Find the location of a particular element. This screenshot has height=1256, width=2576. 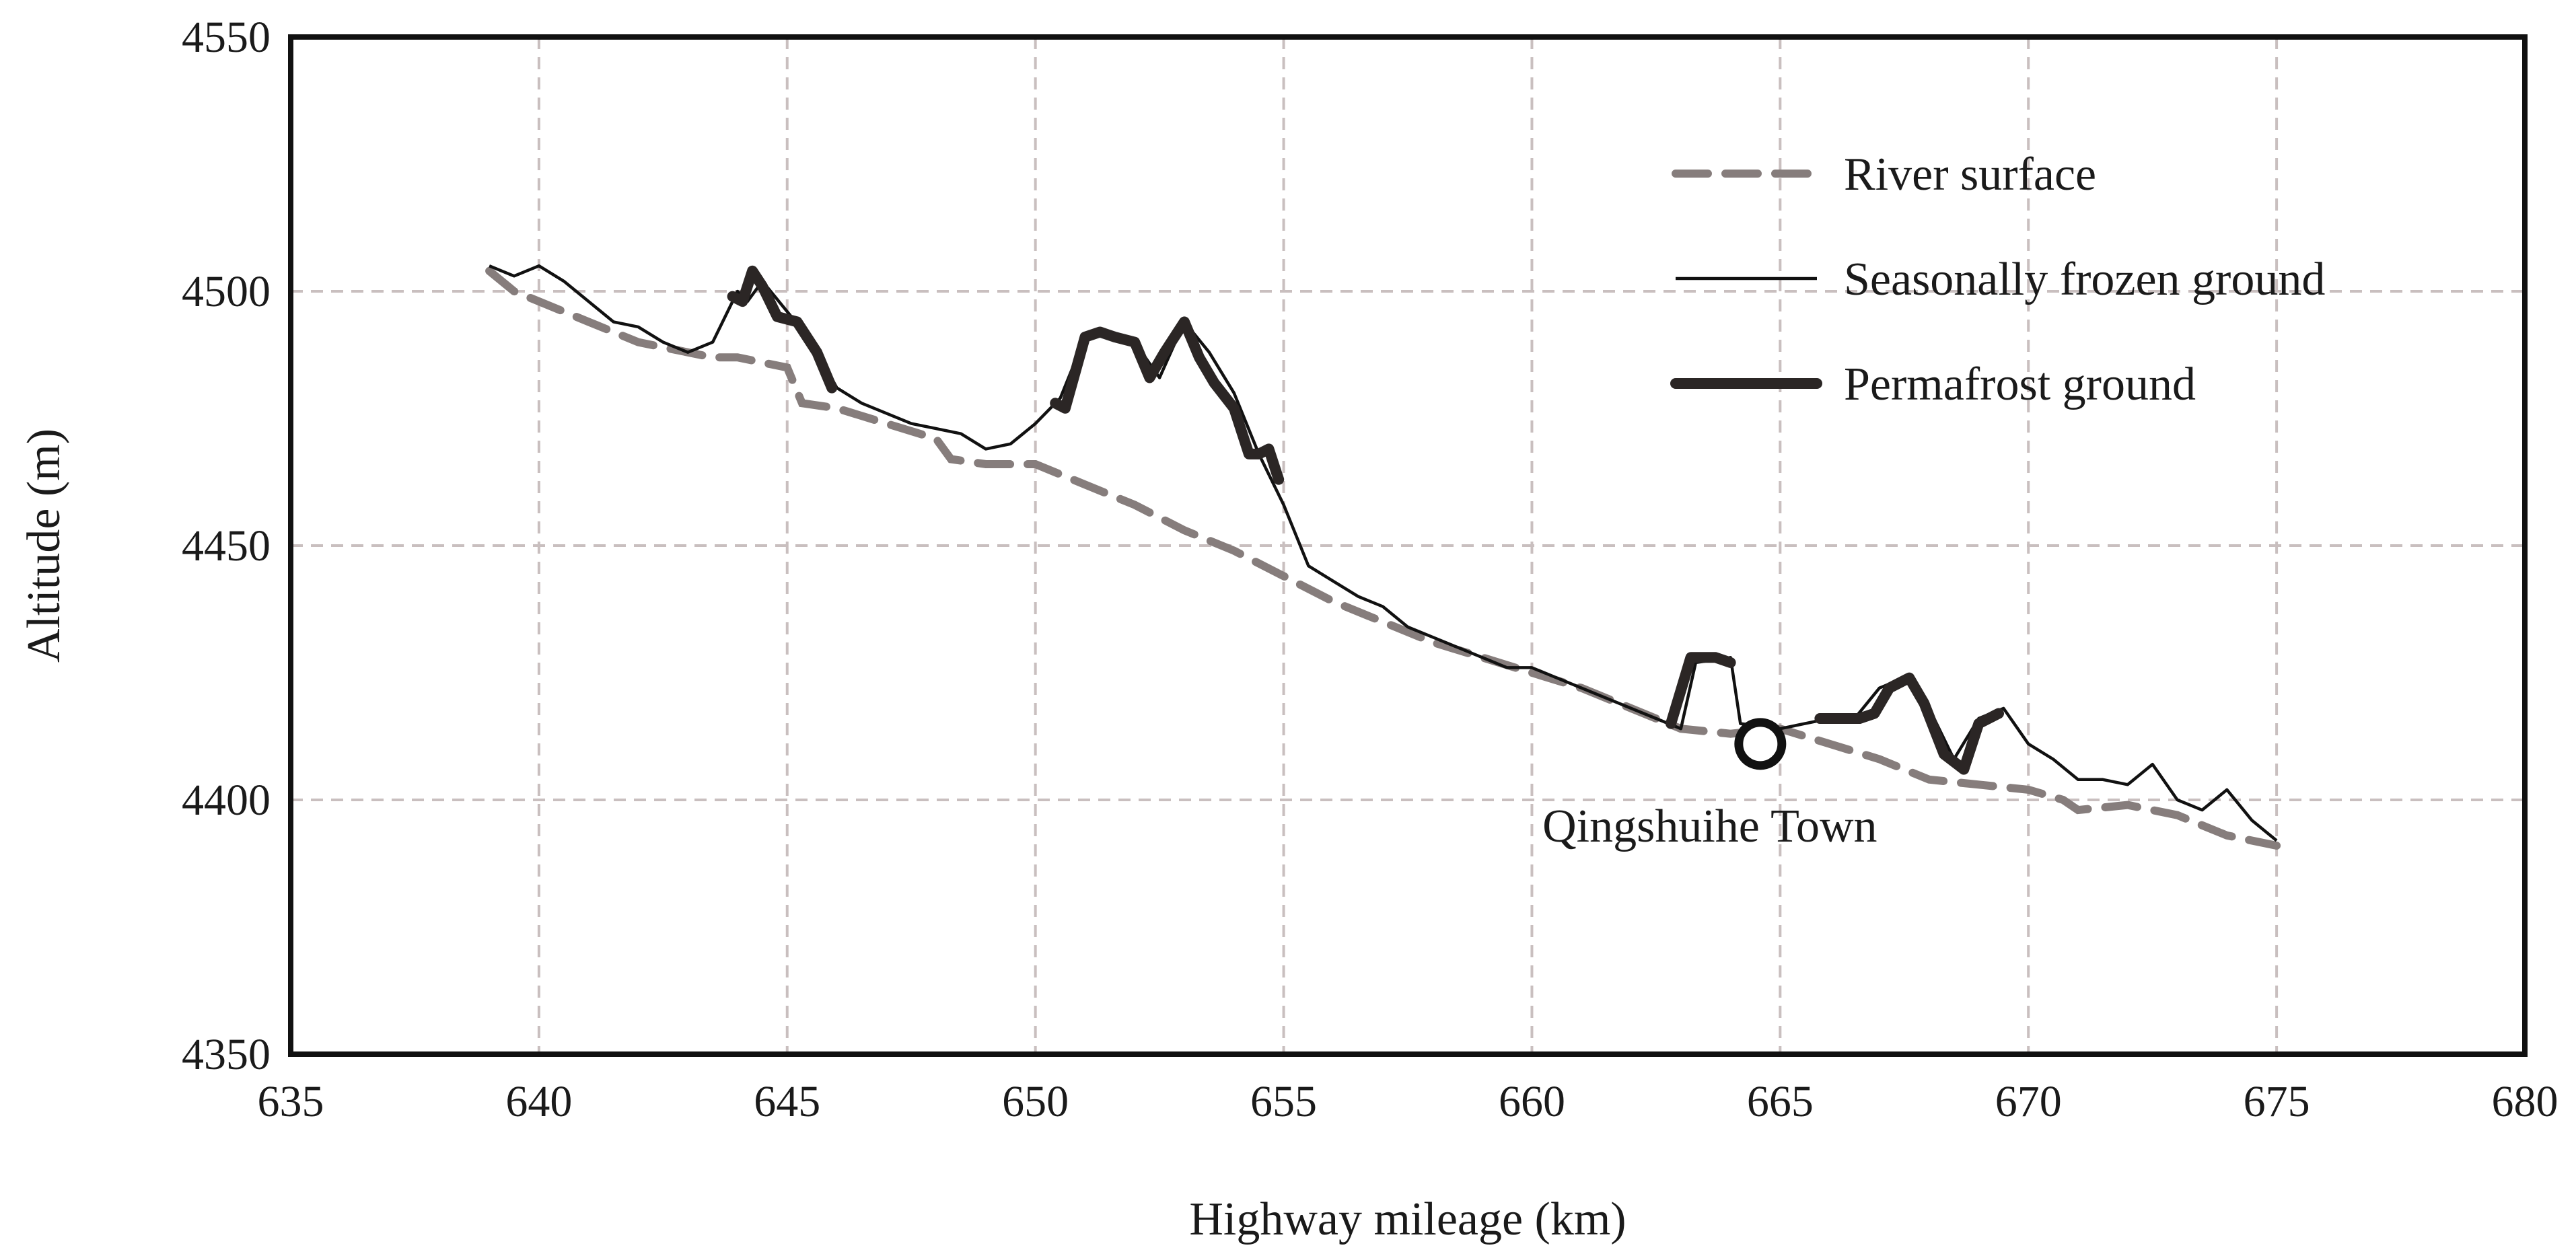

x-tick-label: 655 is located at coordinates (1283, 1101).